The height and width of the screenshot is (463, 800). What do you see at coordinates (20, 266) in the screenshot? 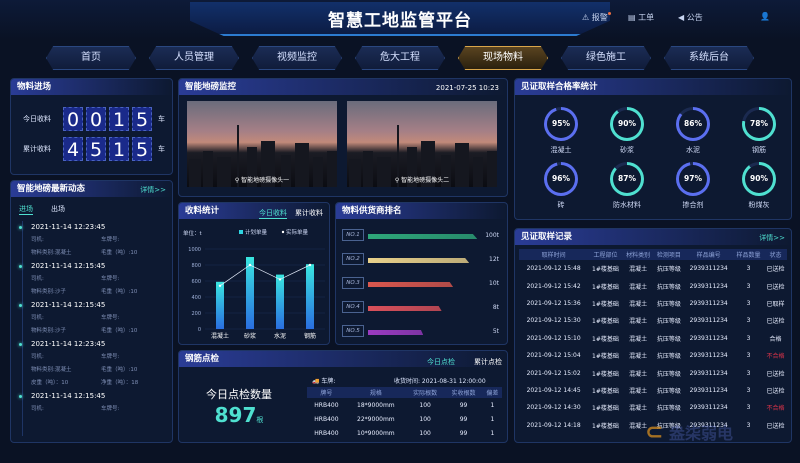
I see `timeline-dot` at bounding box center [20, 266].